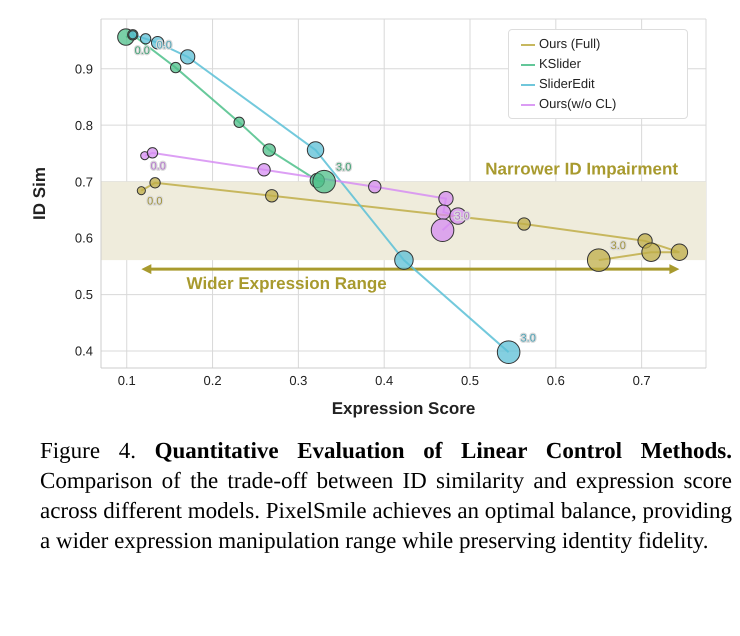  I want to click on x-tick-label: 0.5, so click(470, 380).